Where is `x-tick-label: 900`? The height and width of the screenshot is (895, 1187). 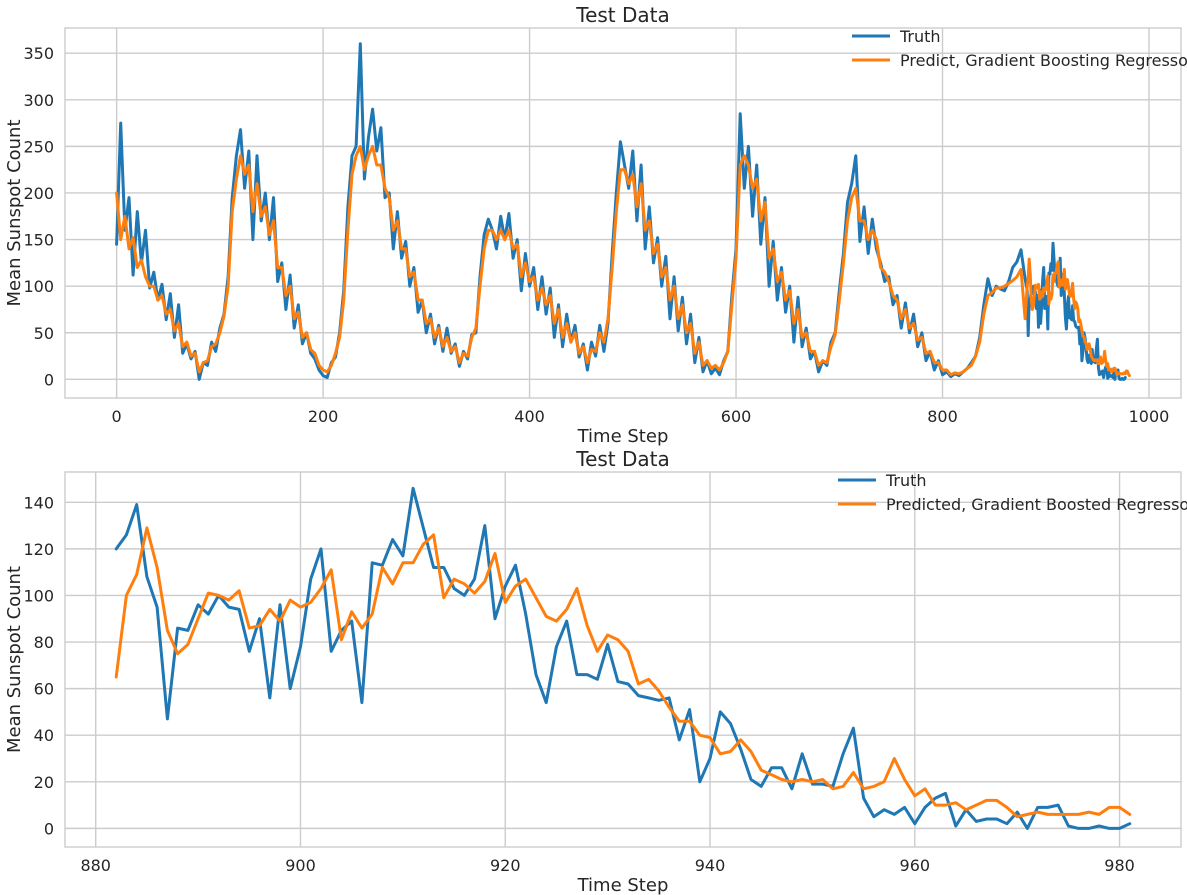
x-tick-label: 900 is located at coordinates (300, 865).